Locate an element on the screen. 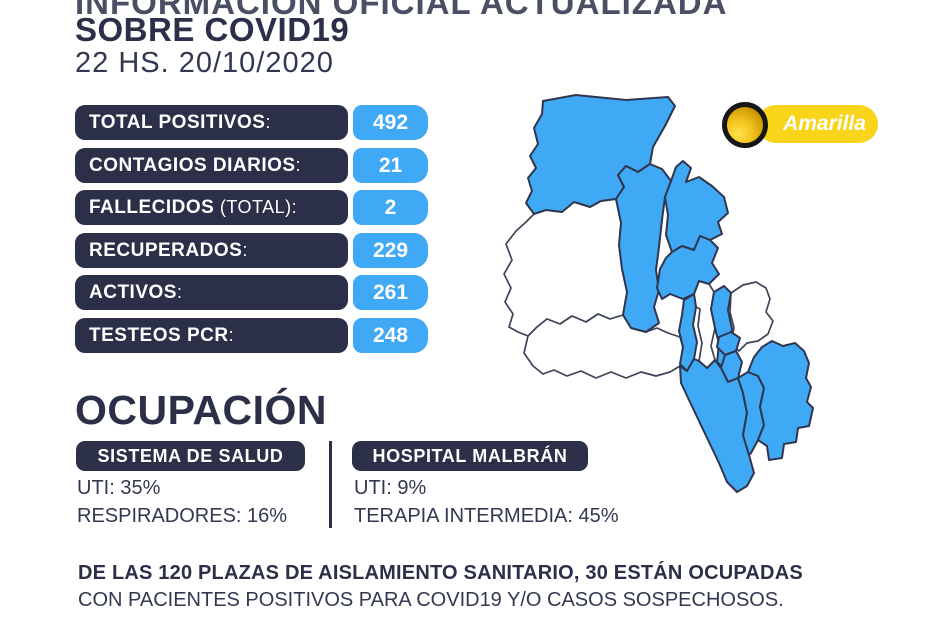 The width and height of the screenshot is (940, 620). occupation-header-sistema-de-salud: SISTEMA DE SALUD is located at coordinates (190, 456).